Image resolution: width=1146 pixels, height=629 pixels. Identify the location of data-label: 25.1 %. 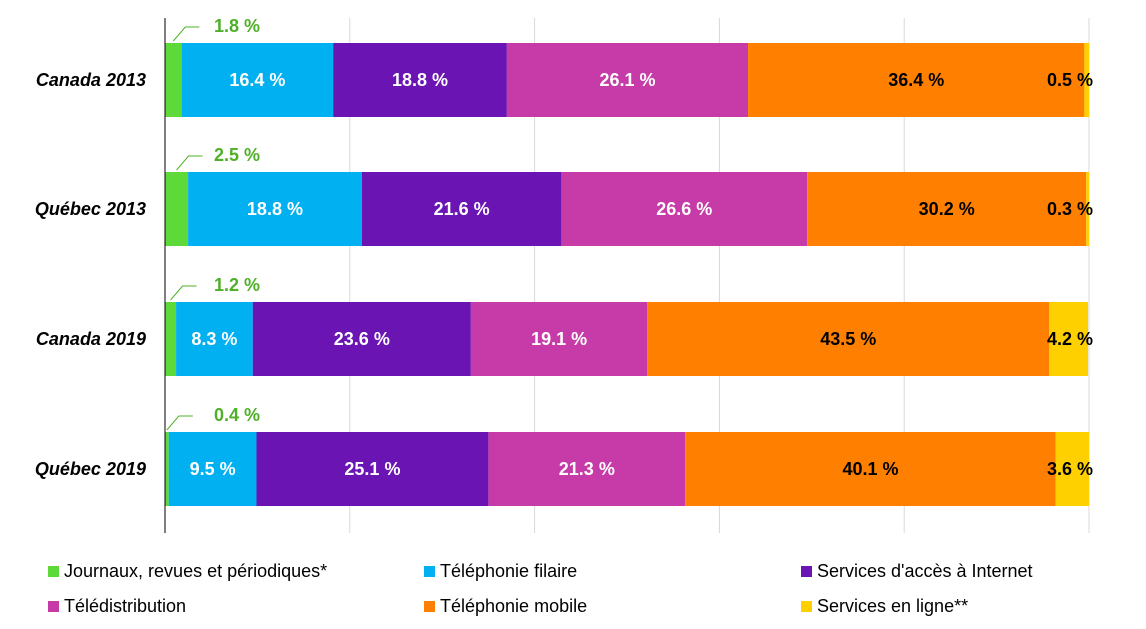
(372, 469).